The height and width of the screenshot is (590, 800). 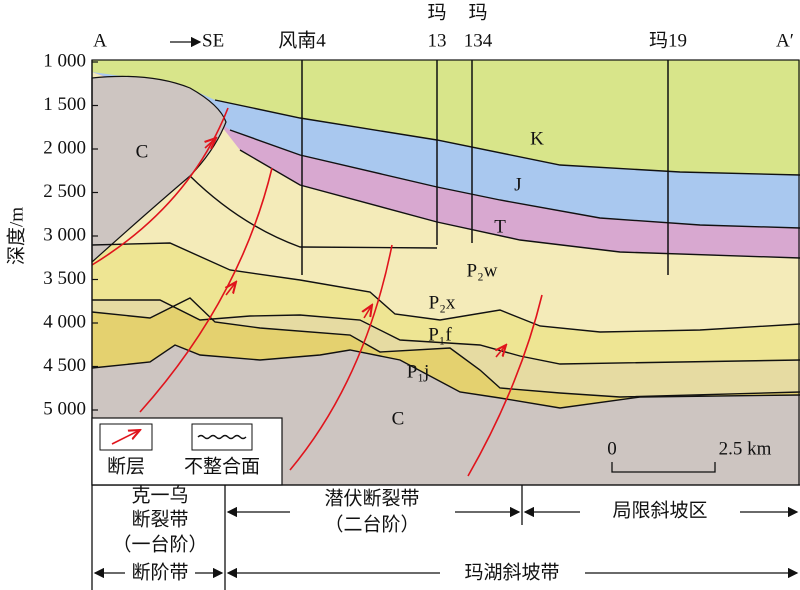 What do you see at coordinates (418, 371) in the screenshot?
I see `layer-label: P₁j` at bounding box center [418, 371].